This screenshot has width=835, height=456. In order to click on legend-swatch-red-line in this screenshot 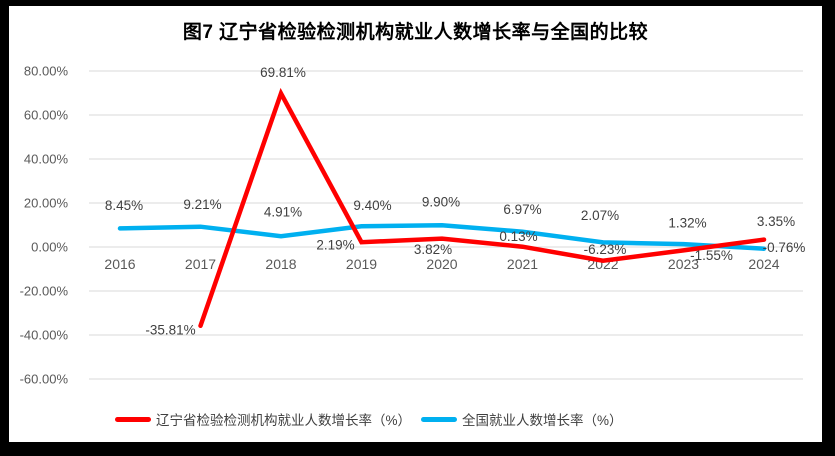, I will do `click(133, 419)`.